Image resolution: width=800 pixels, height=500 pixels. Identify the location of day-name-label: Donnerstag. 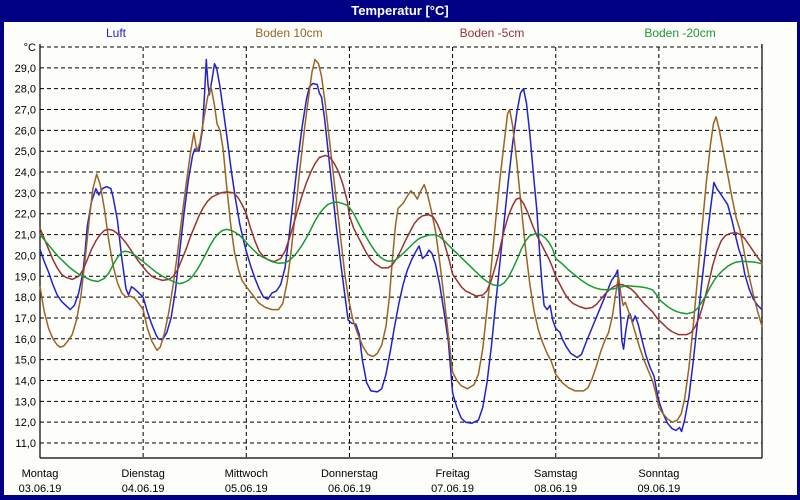
(349, 474).